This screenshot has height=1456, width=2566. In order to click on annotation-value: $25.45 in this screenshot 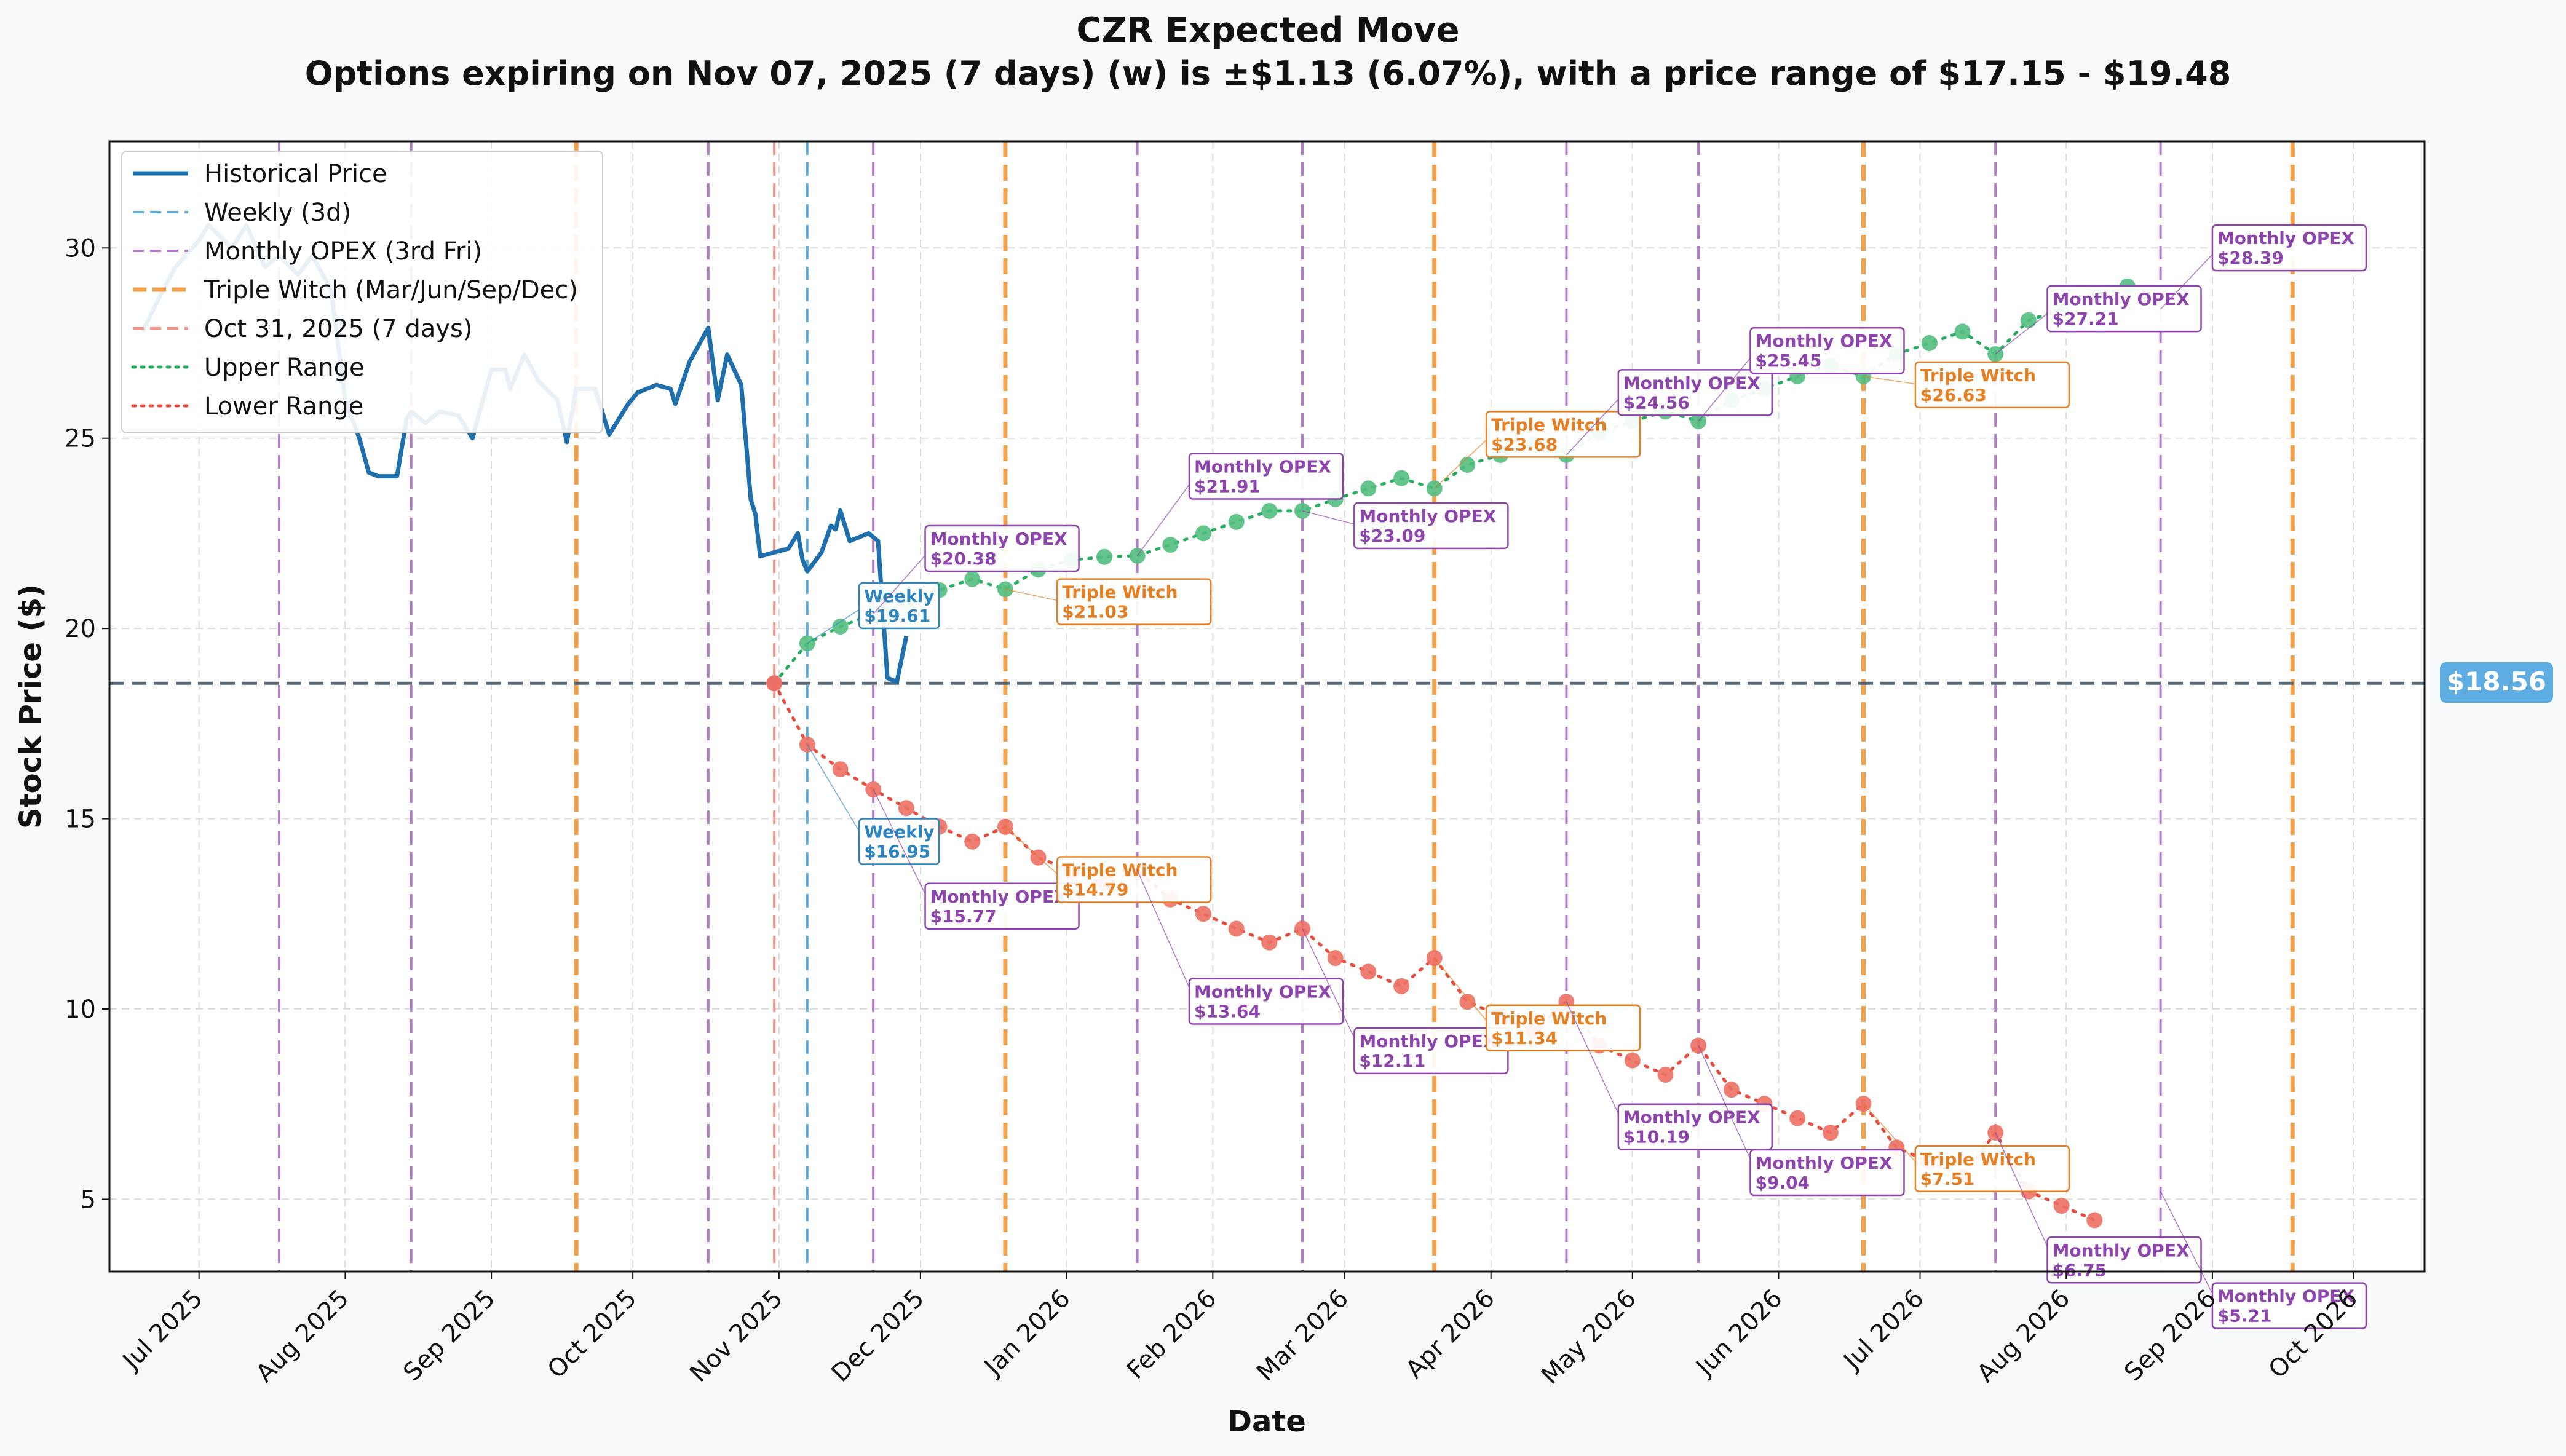, I will do `click(1788, 360)`.